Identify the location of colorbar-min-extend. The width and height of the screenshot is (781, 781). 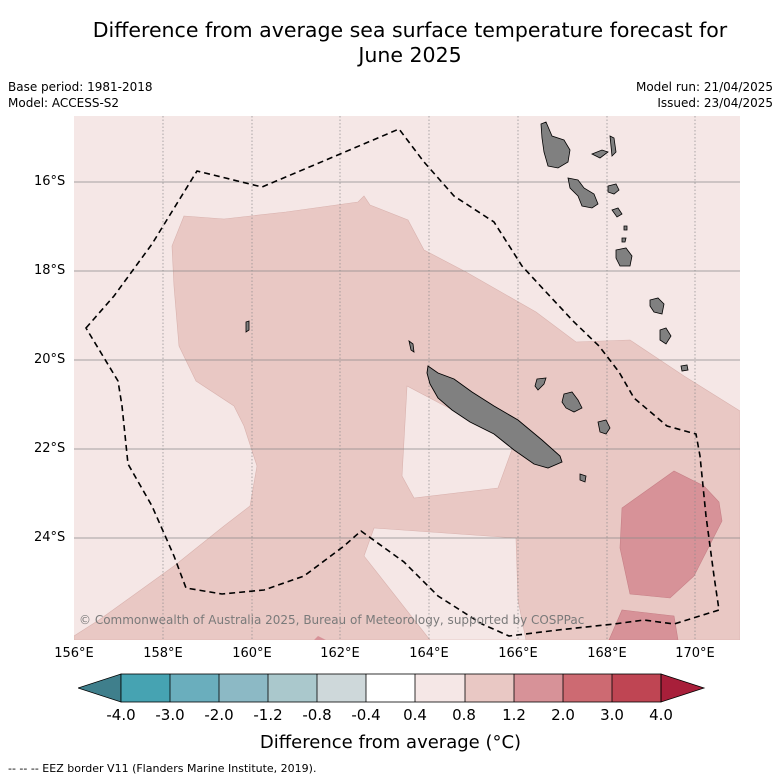
(100, 688).